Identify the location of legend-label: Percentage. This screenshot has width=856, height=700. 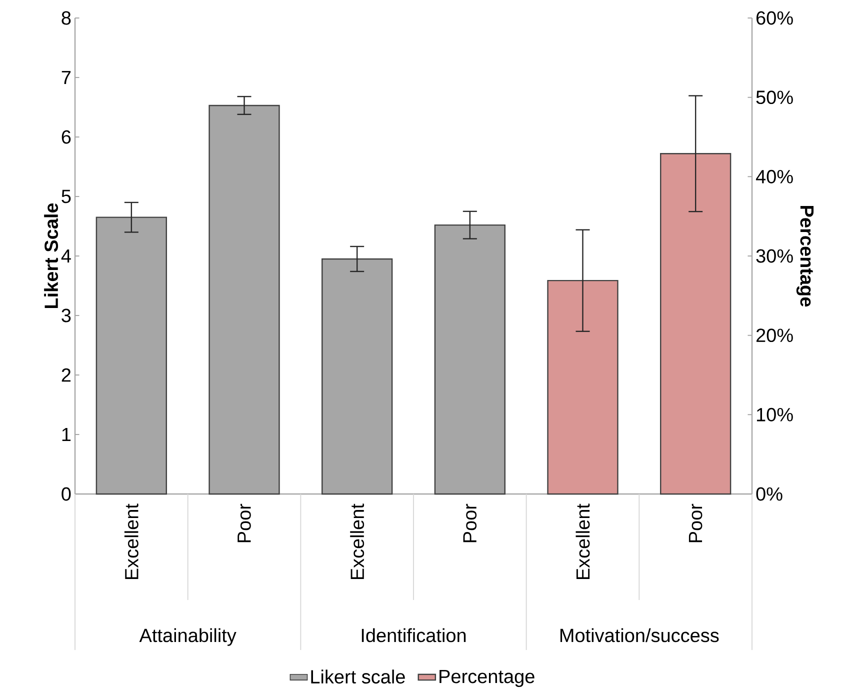
(487, 678).